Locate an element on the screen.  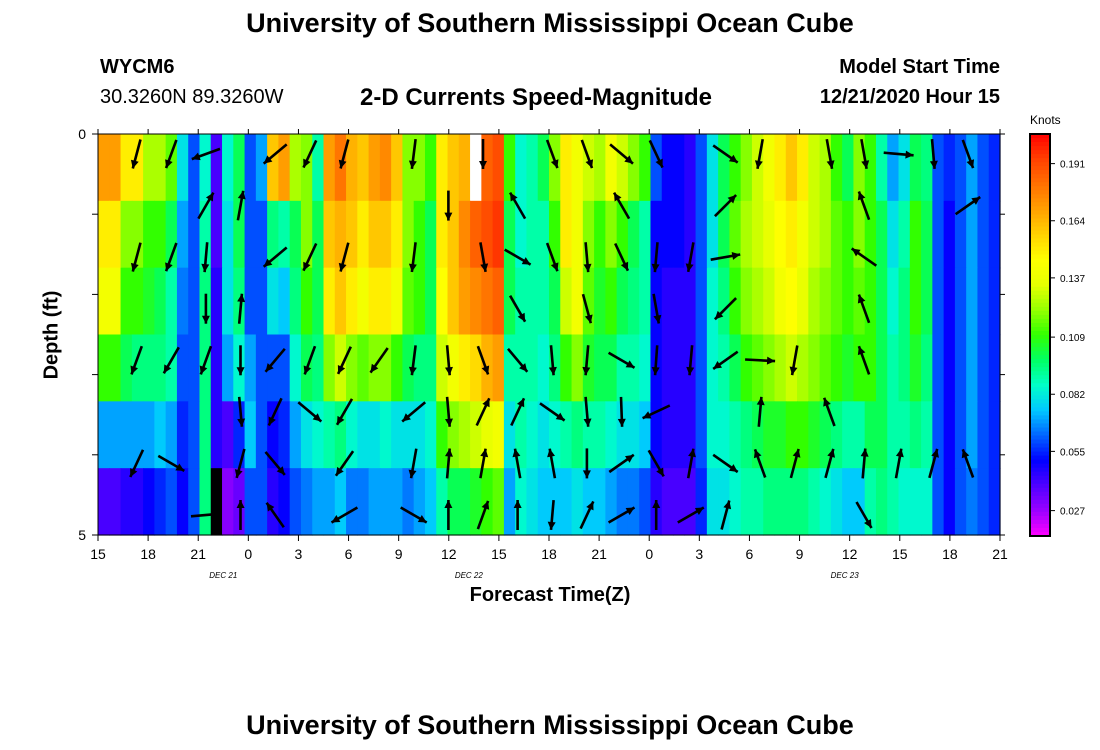
station-id: WYCM6 is located at coordinates (137, 67).